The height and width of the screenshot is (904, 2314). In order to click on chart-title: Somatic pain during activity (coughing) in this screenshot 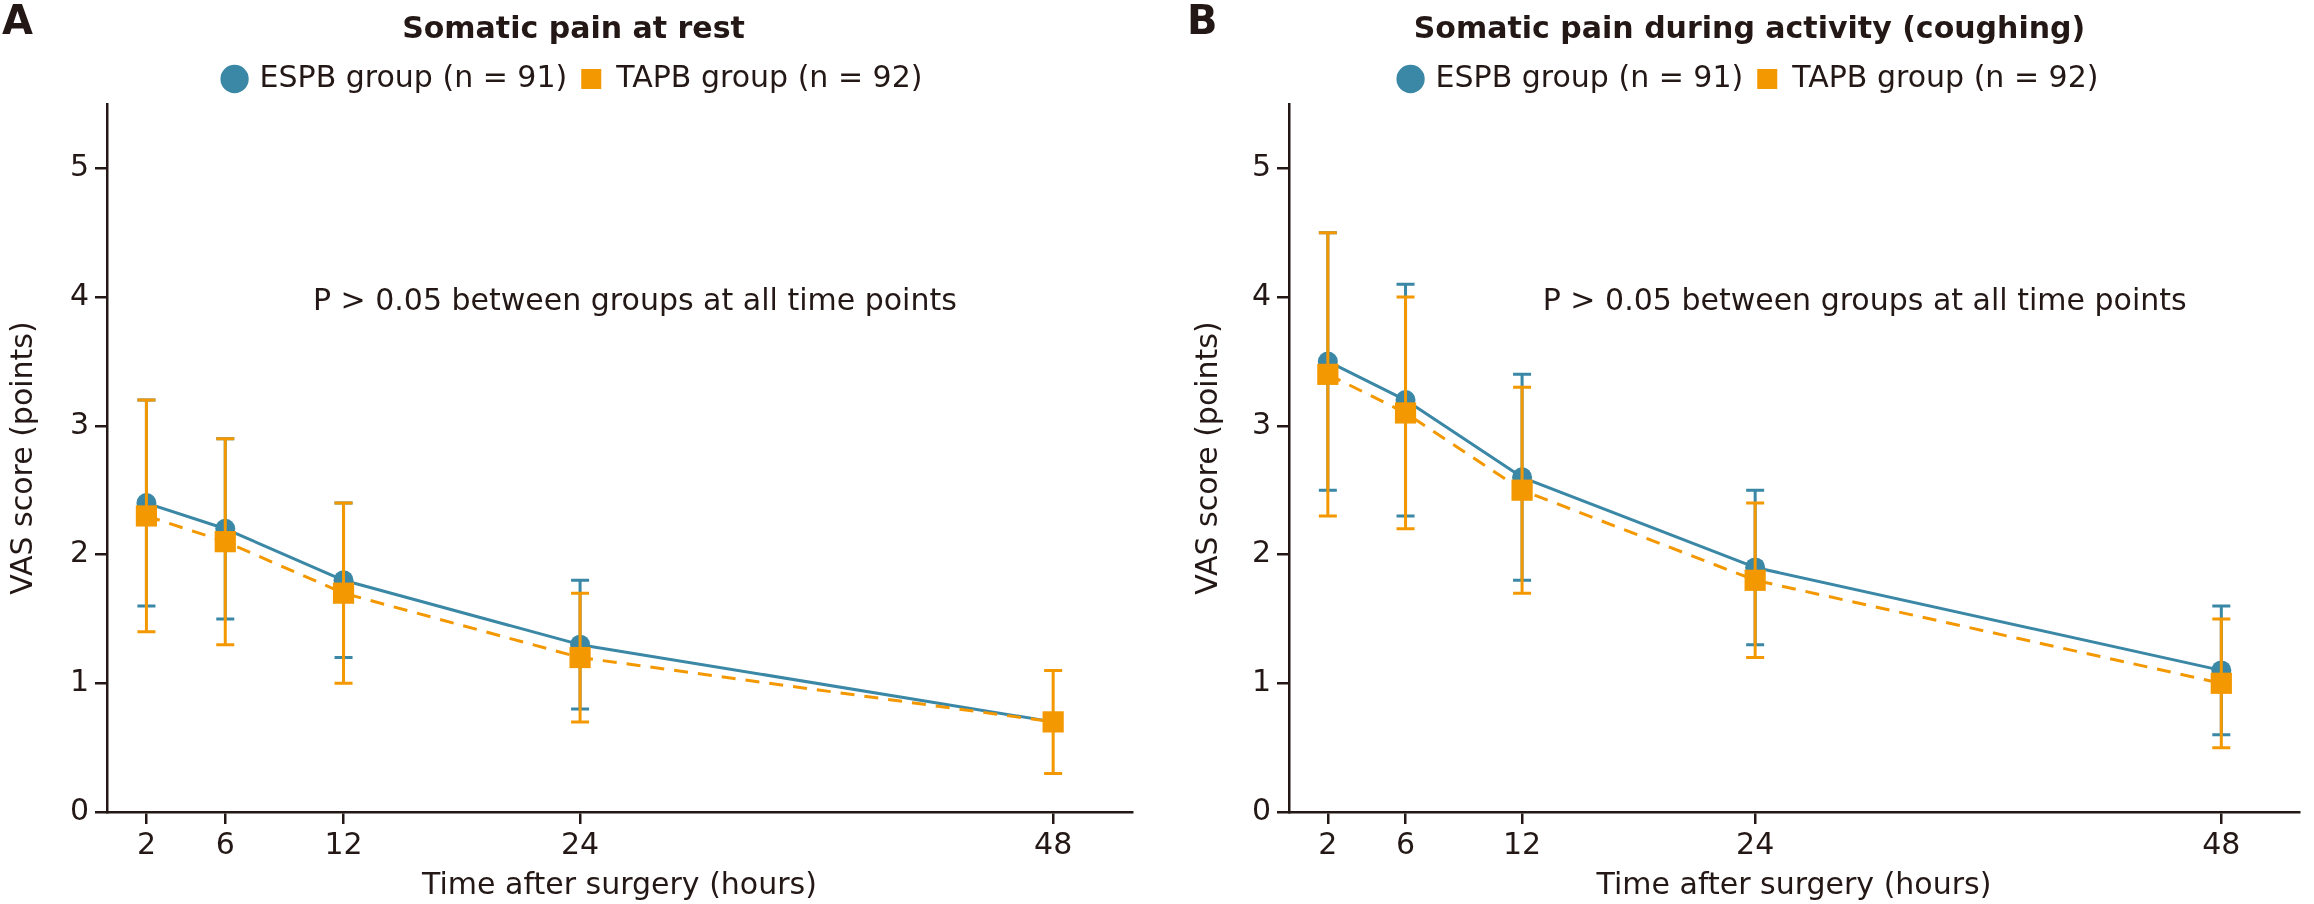, I will do `click(1749, 27)`.